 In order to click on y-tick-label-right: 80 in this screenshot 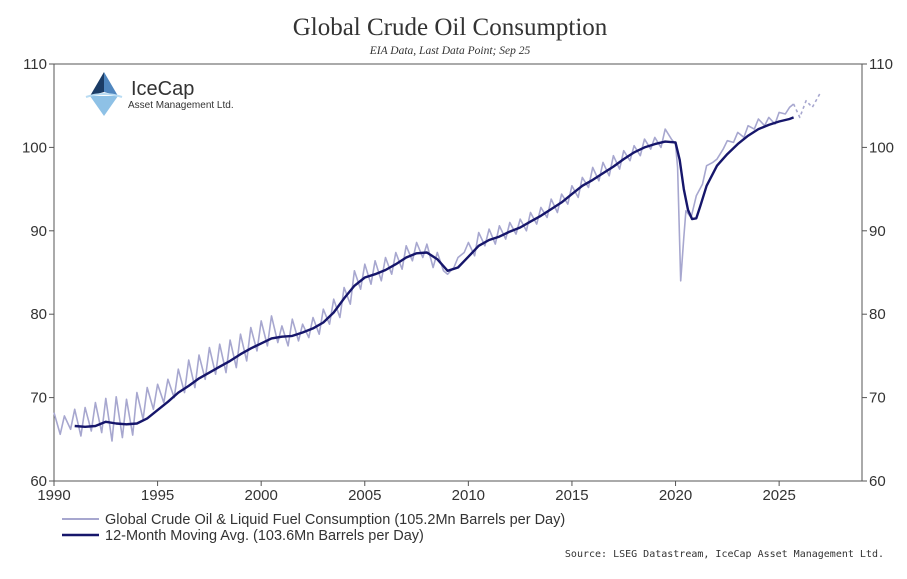, I will do `click(877, 314)`.